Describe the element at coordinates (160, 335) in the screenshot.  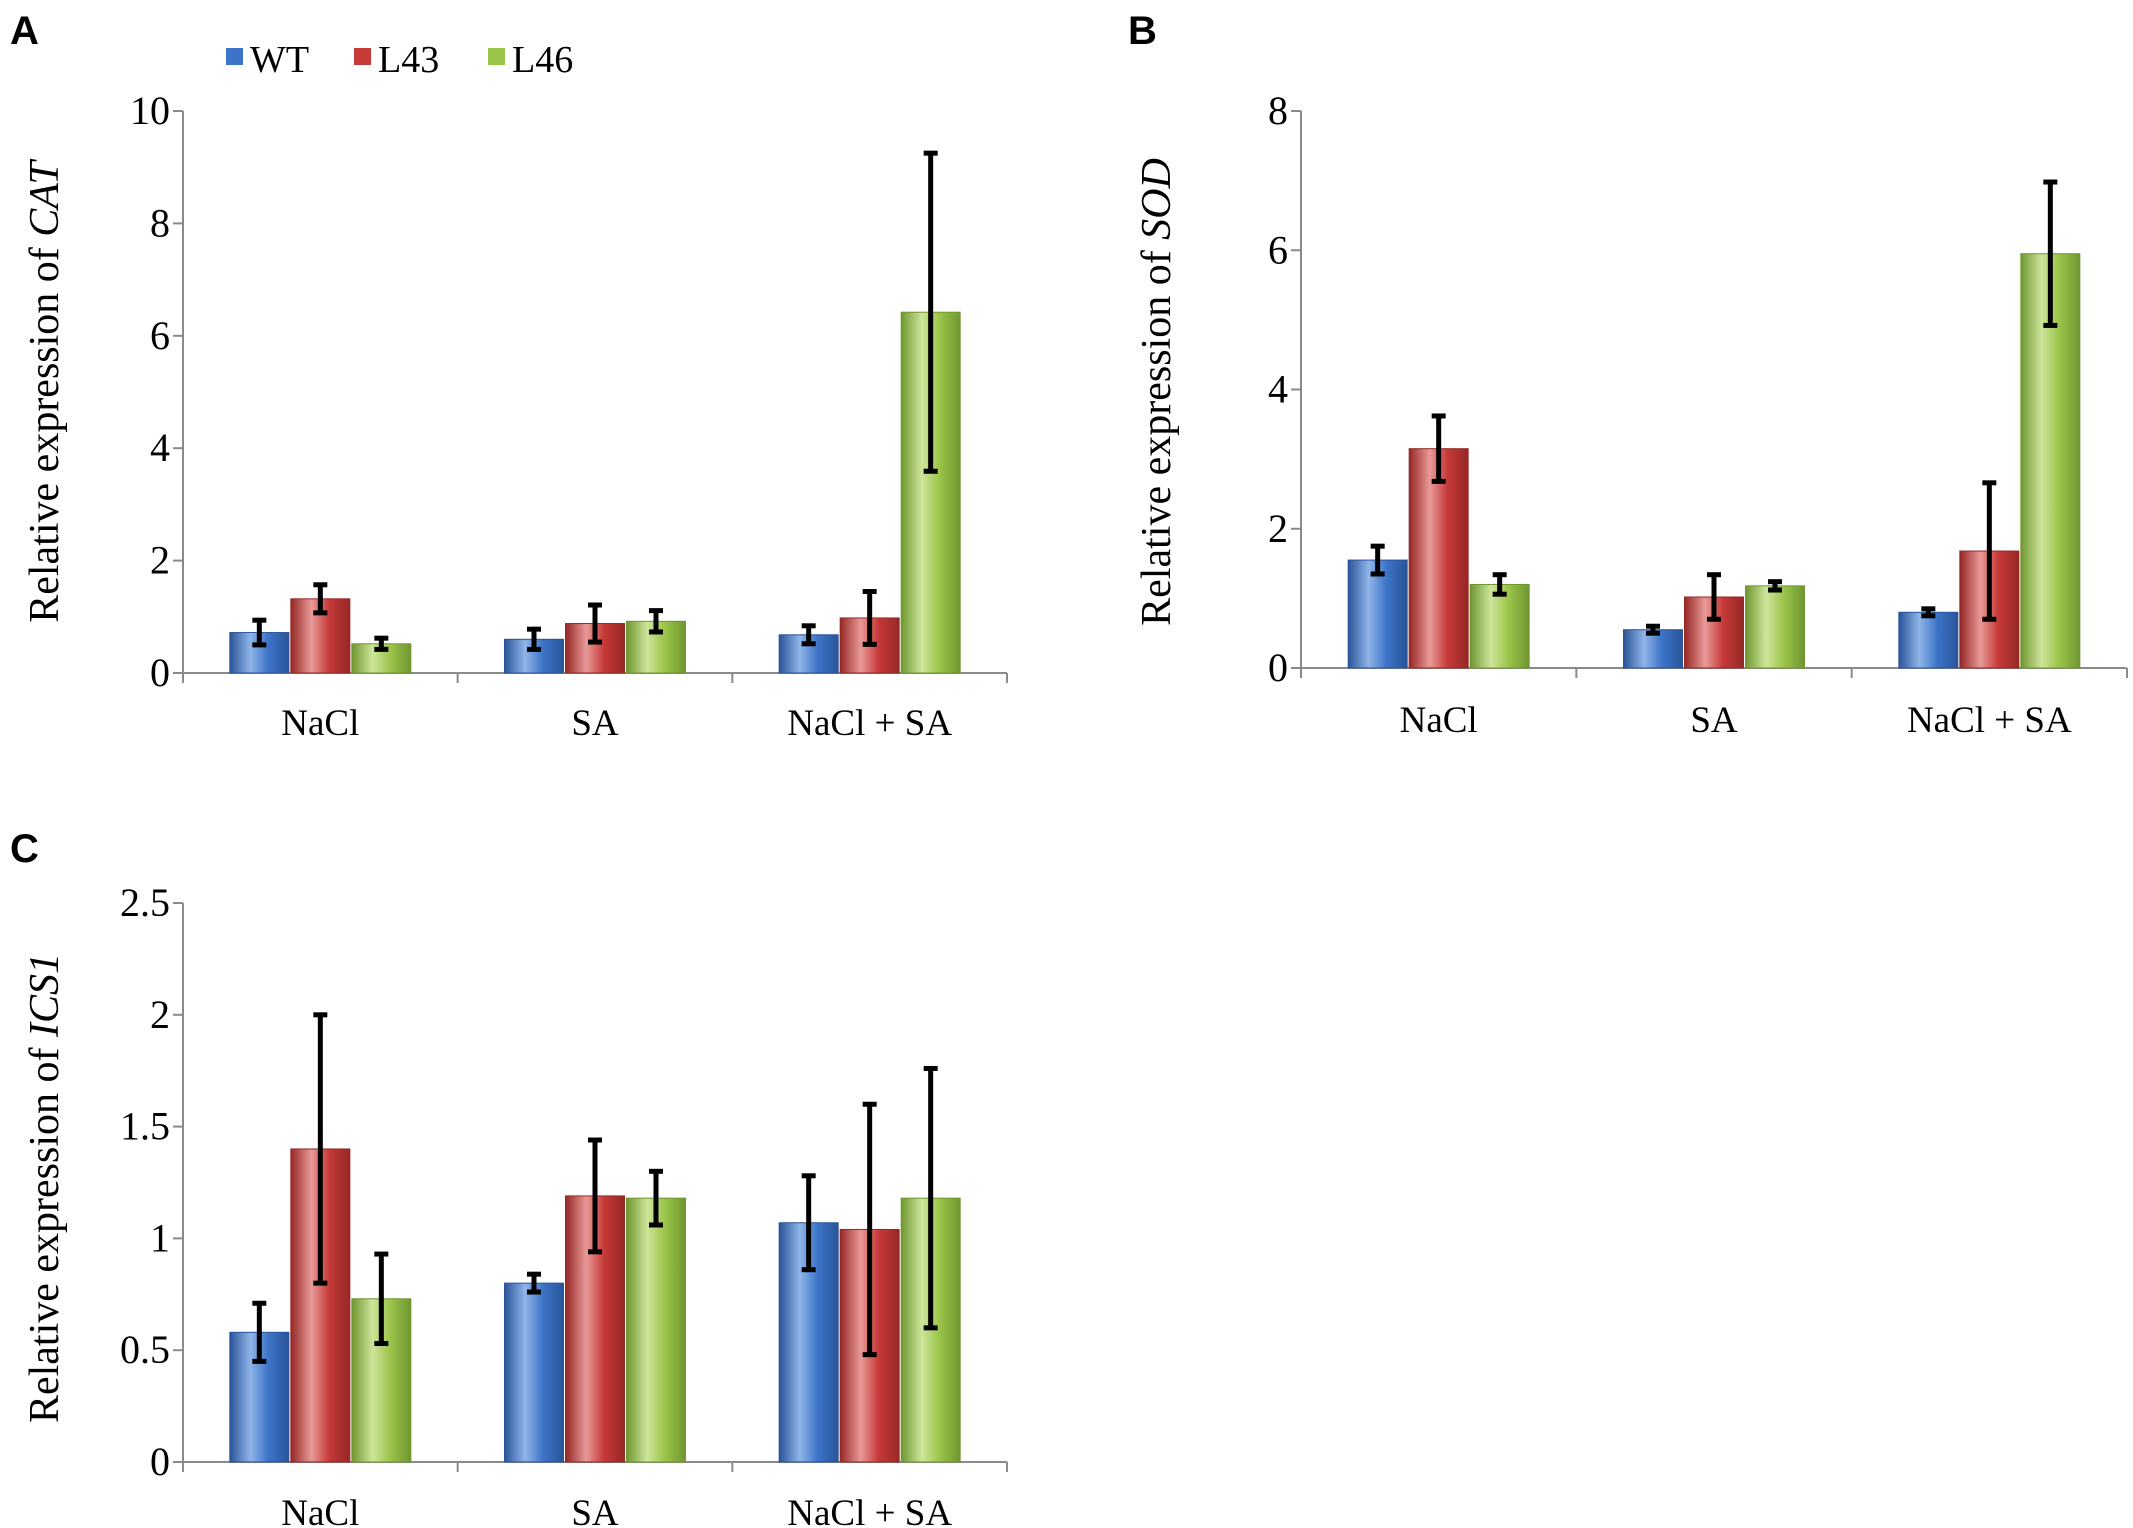
I see `panel-a-y-tick-label: 6` at that location.